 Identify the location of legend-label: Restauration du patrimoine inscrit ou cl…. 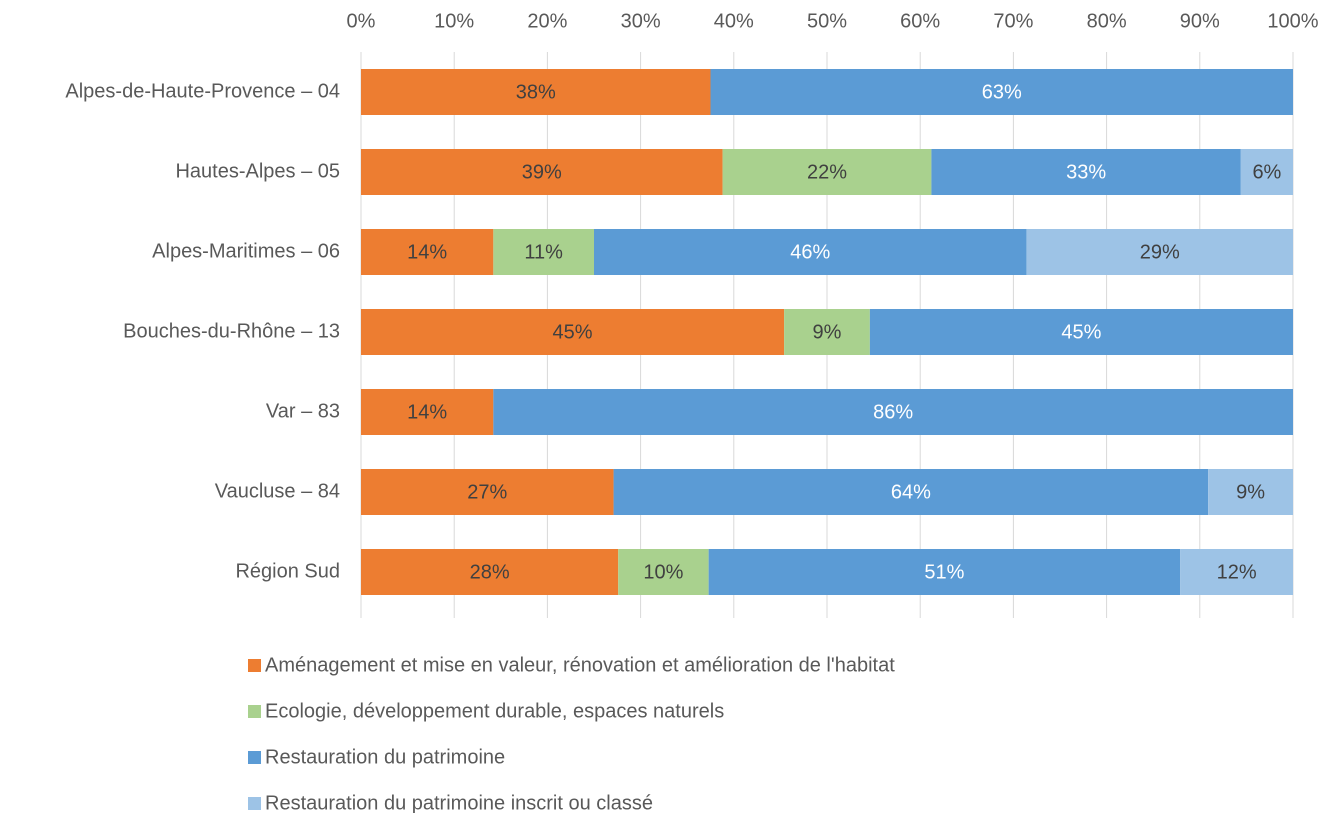
(459, 802).